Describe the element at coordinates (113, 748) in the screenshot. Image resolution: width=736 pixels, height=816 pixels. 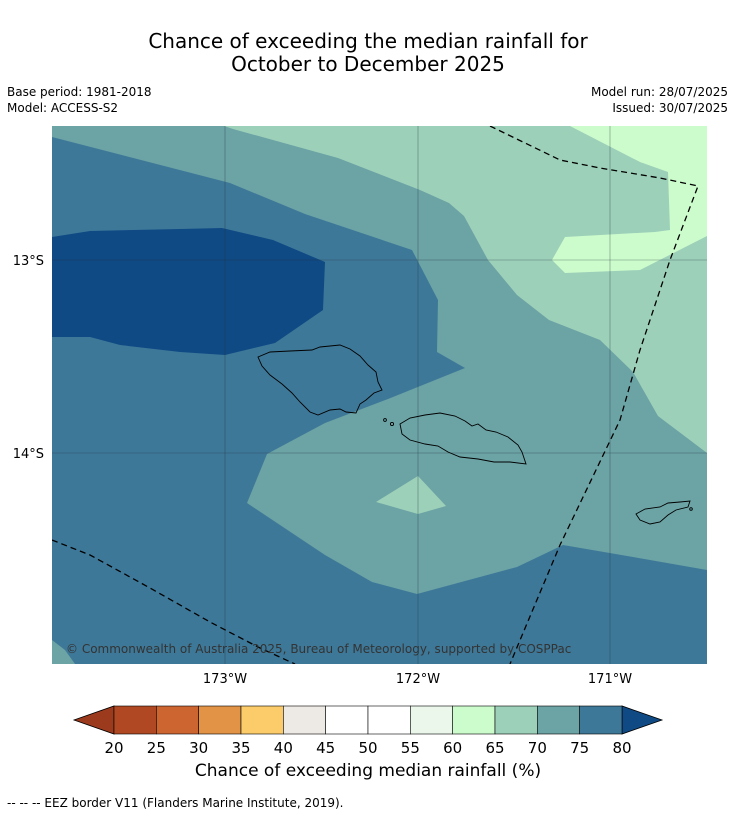
I see `colorbar-tick-label: 20` at that location.